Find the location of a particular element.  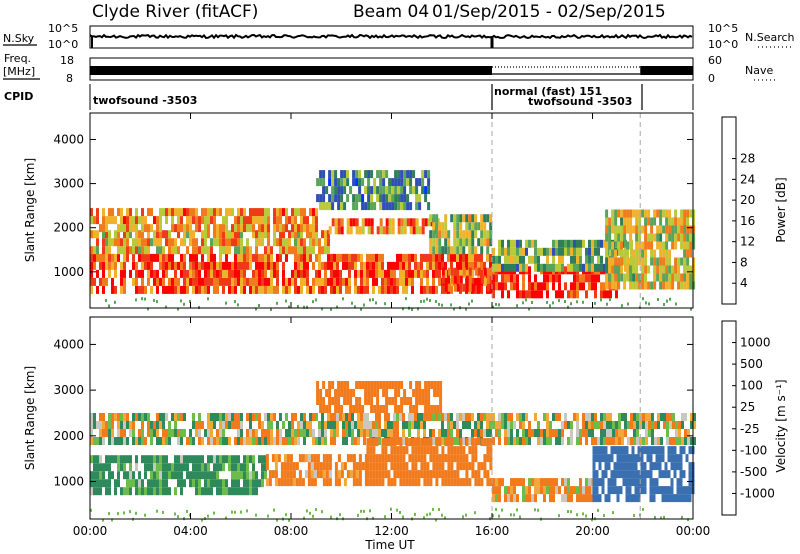

power-colorbar-label: Power [dB] is located at coordinates (781, 209).